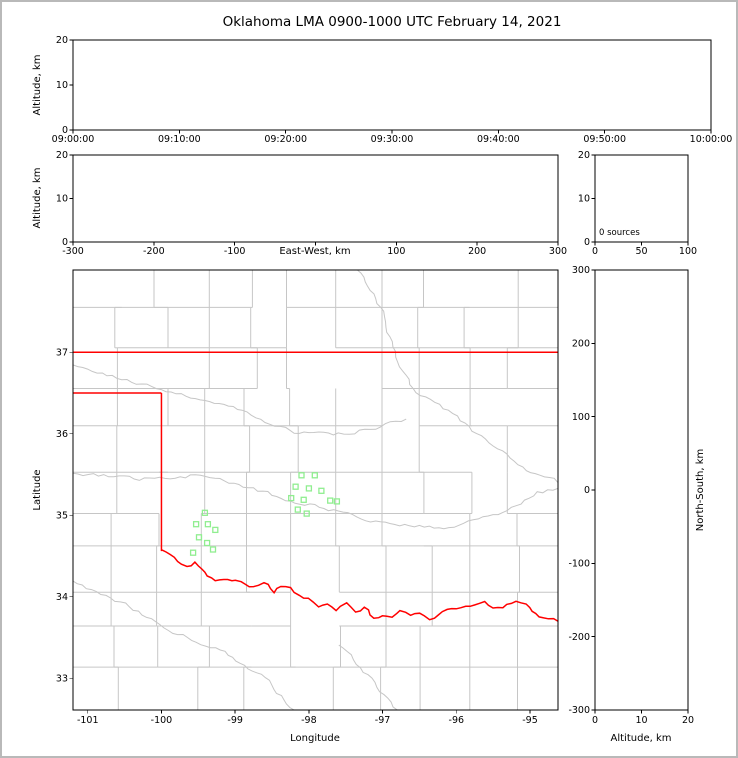 This screenshot has height=758, width=738. What do you see at coordinates (711, 139) in the screenshot?
I see `tick-label: 10:00:00` at bounding box center [711, 139].